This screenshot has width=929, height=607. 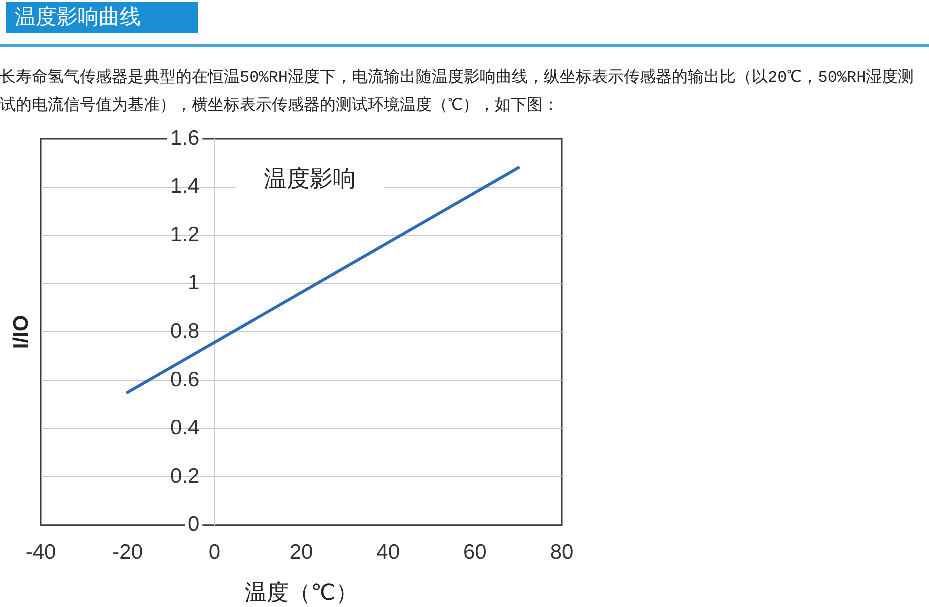 I want to click on x-tick-label: 0, so click(x=214, y=552).